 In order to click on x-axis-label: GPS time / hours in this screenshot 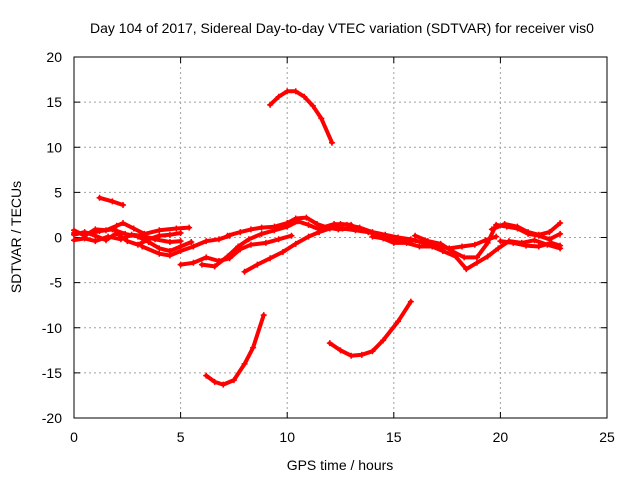, I will do `click(340, 465)`.